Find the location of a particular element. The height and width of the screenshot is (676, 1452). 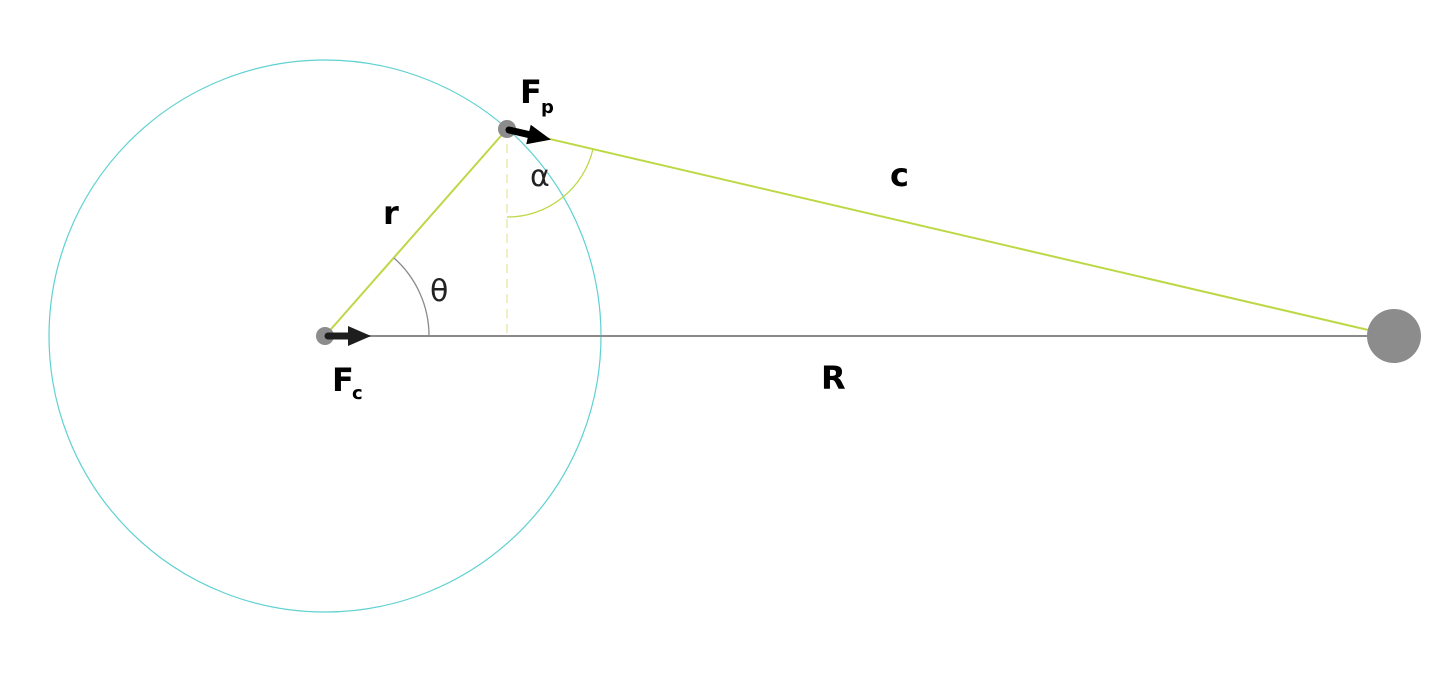

label-theta: θ is located at coordinates (439, 291).